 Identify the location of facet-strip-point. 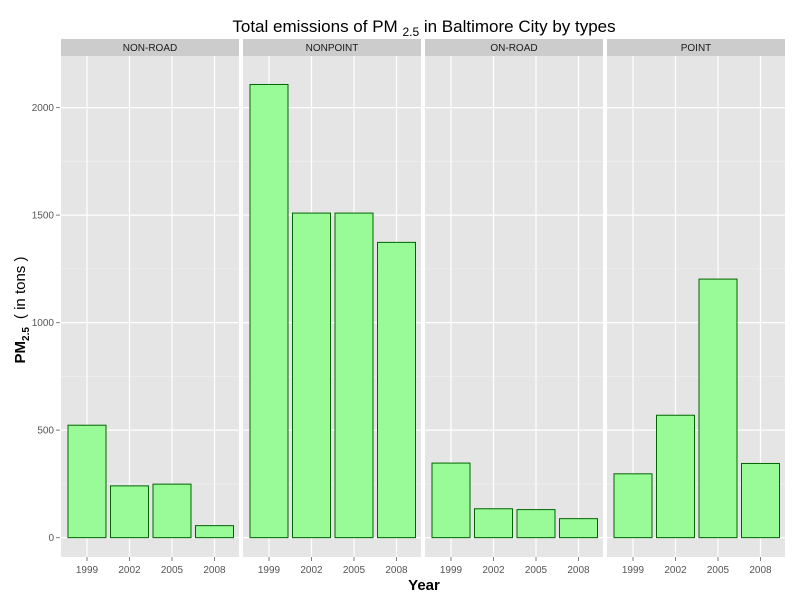
(696, 47).